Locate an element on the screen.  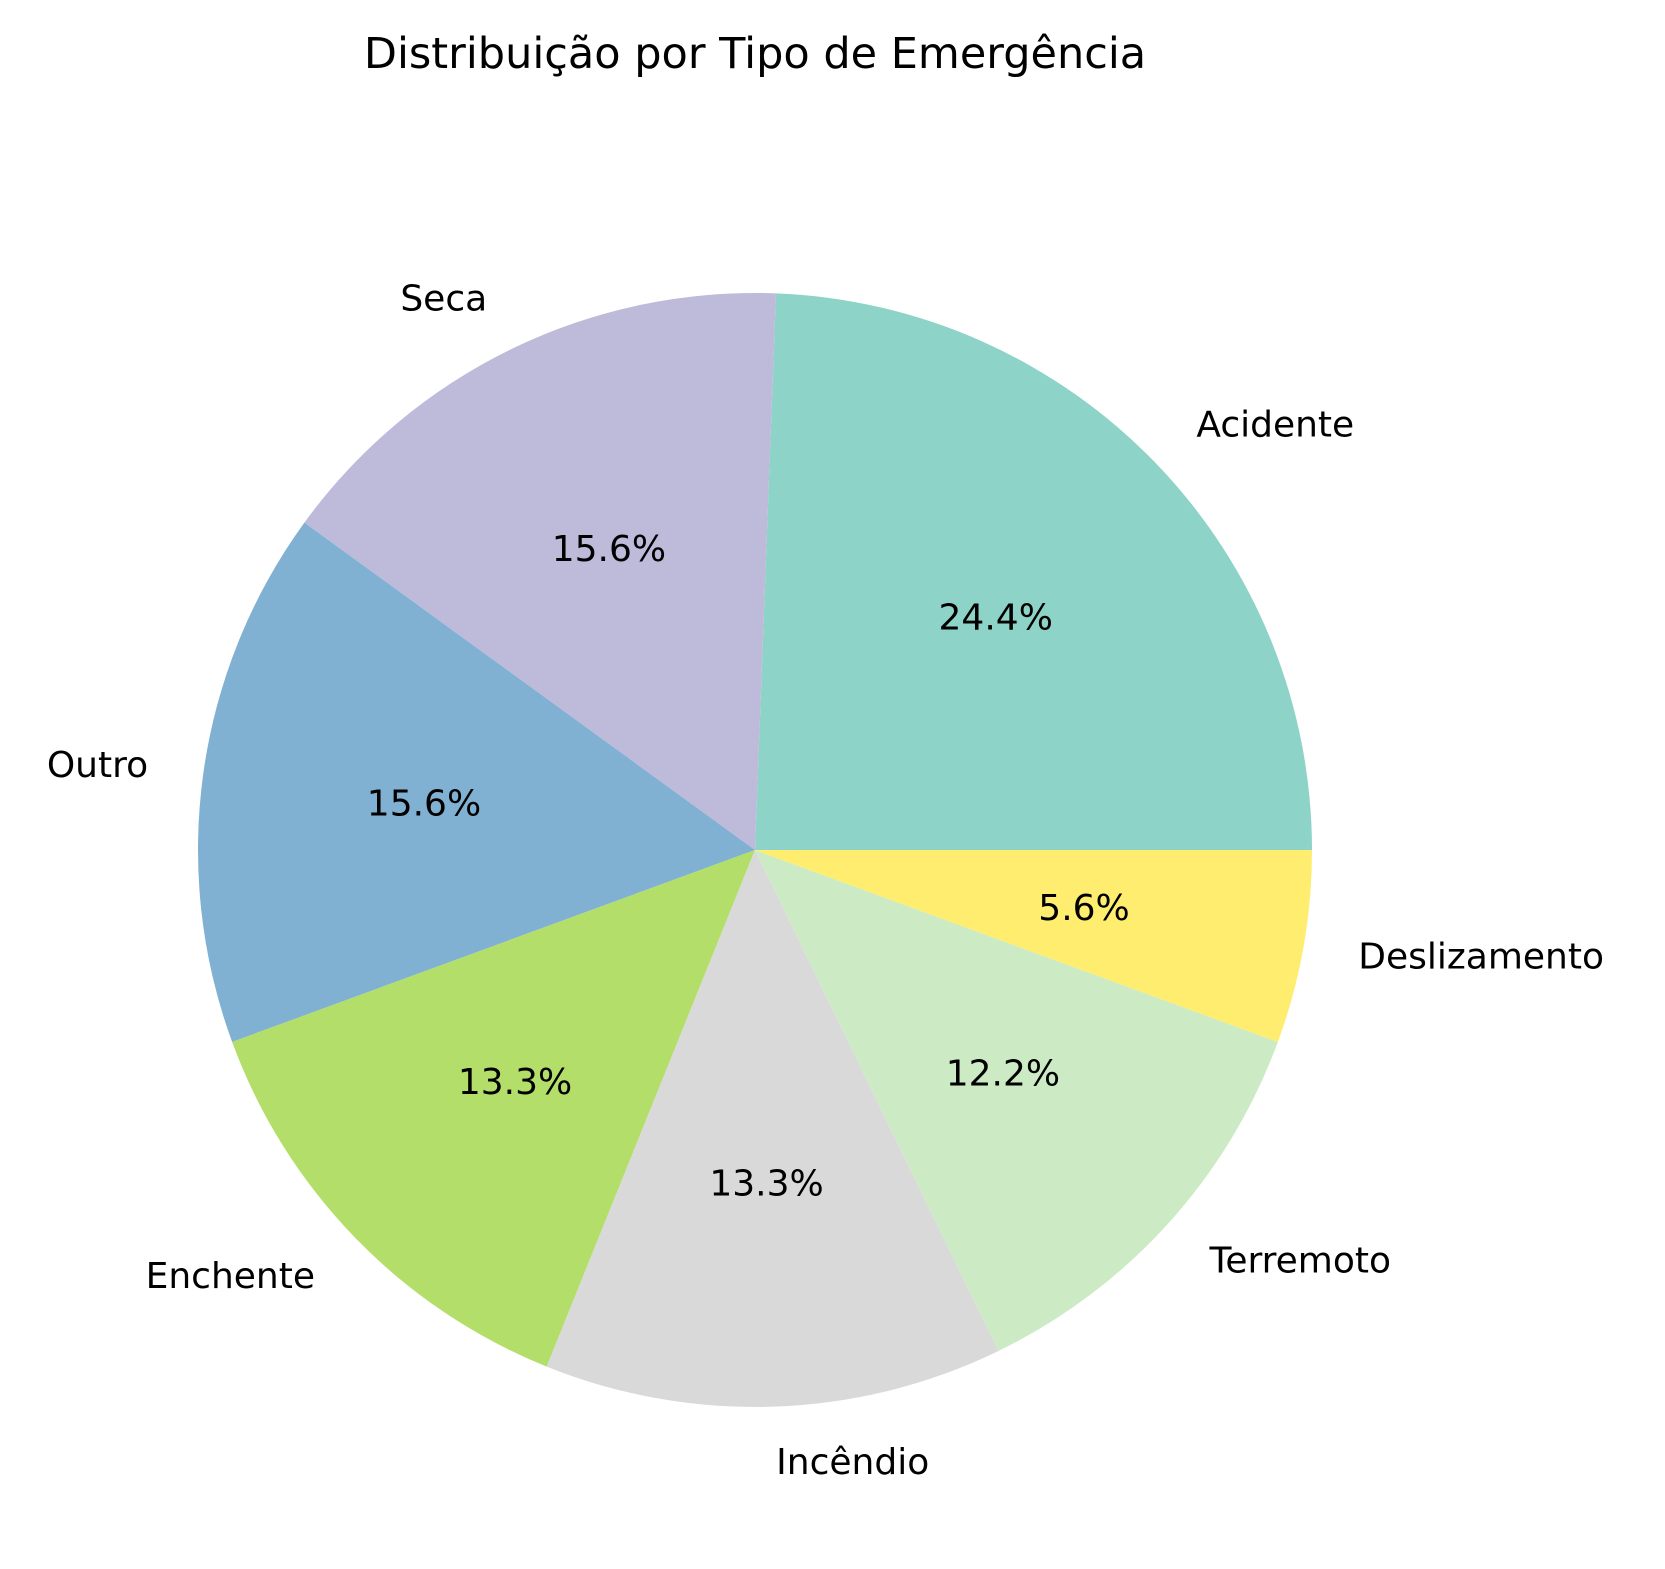
pct-label-incendio: 13.3% is located at coordinates (766, 1184).